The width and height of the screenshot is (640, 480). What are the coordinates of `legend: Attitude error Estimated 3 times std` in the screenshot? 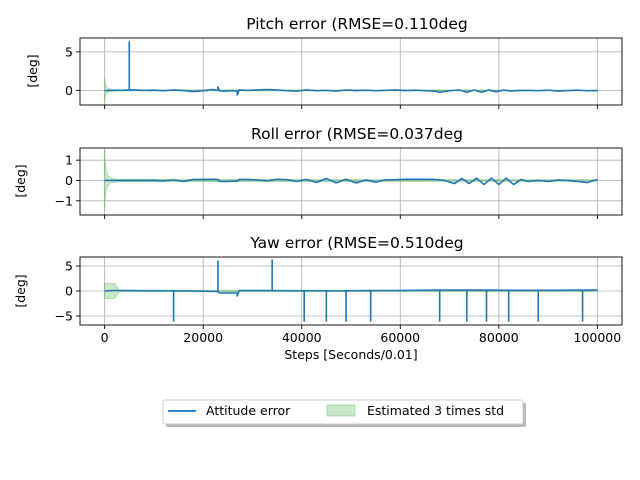 It's located at (344, 413).